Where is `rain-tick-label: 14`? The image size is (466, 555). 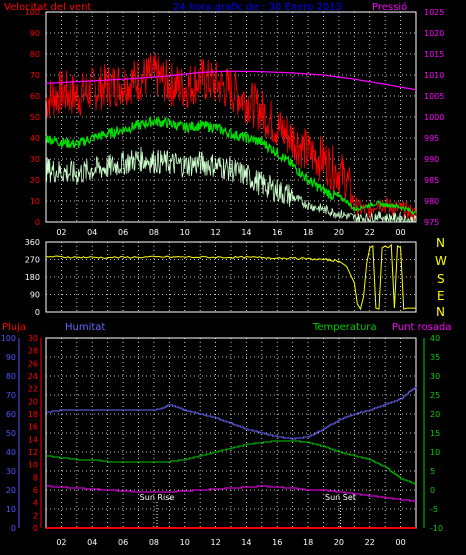
rain-tick-label: 14 is located at coordinates (33, 439).